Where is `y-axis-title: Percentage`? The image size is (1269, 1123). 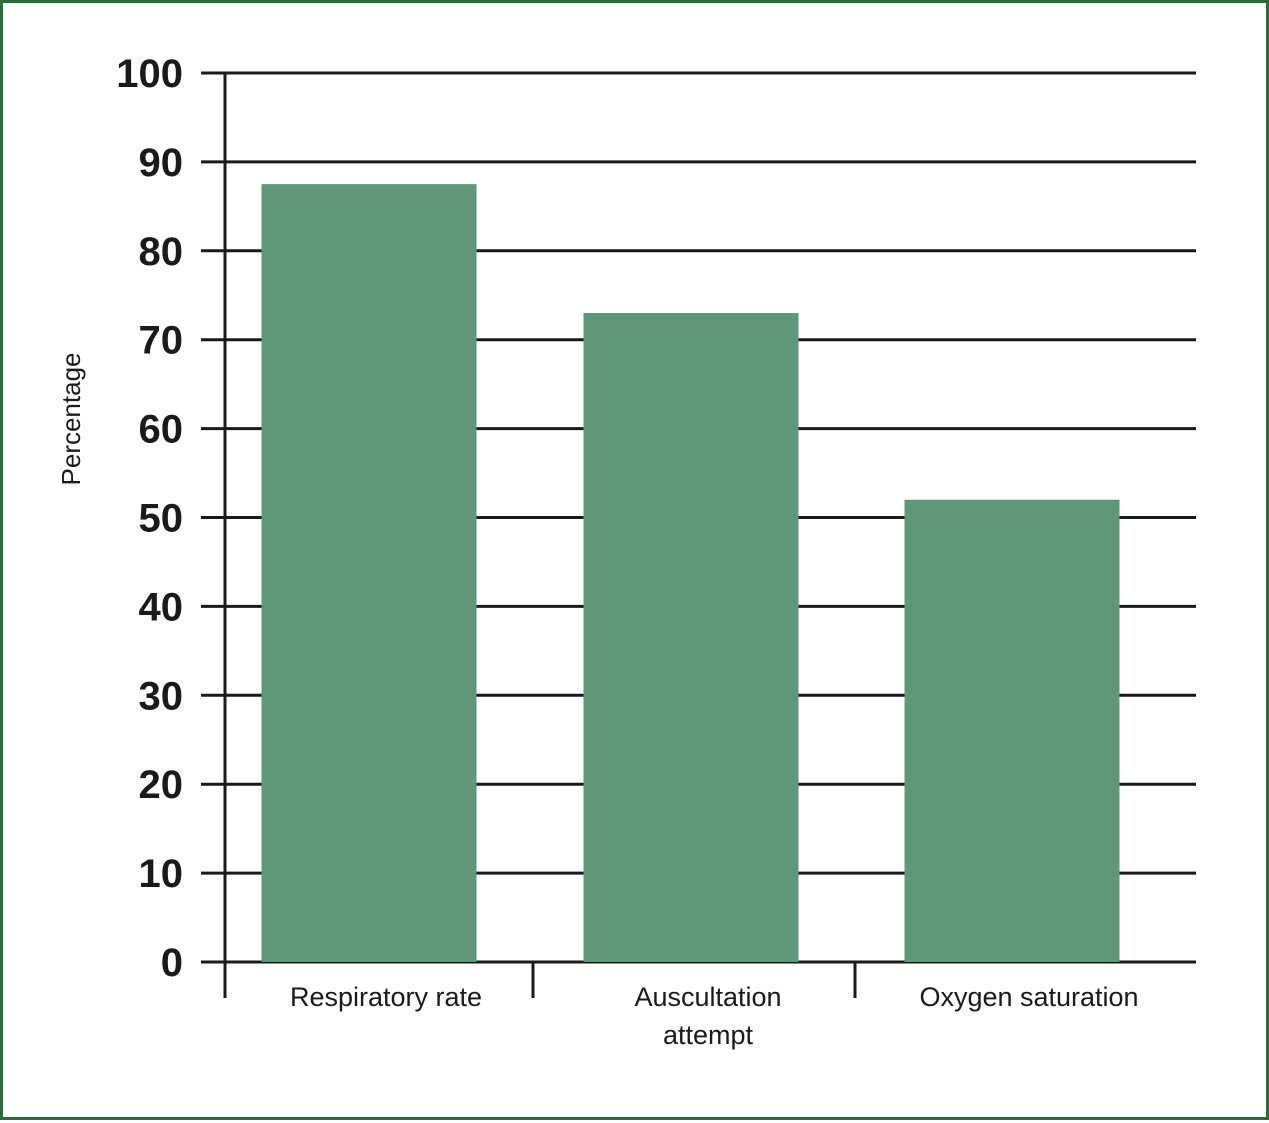
y-axis-title: Percentage is located at coordinates (71, 419).